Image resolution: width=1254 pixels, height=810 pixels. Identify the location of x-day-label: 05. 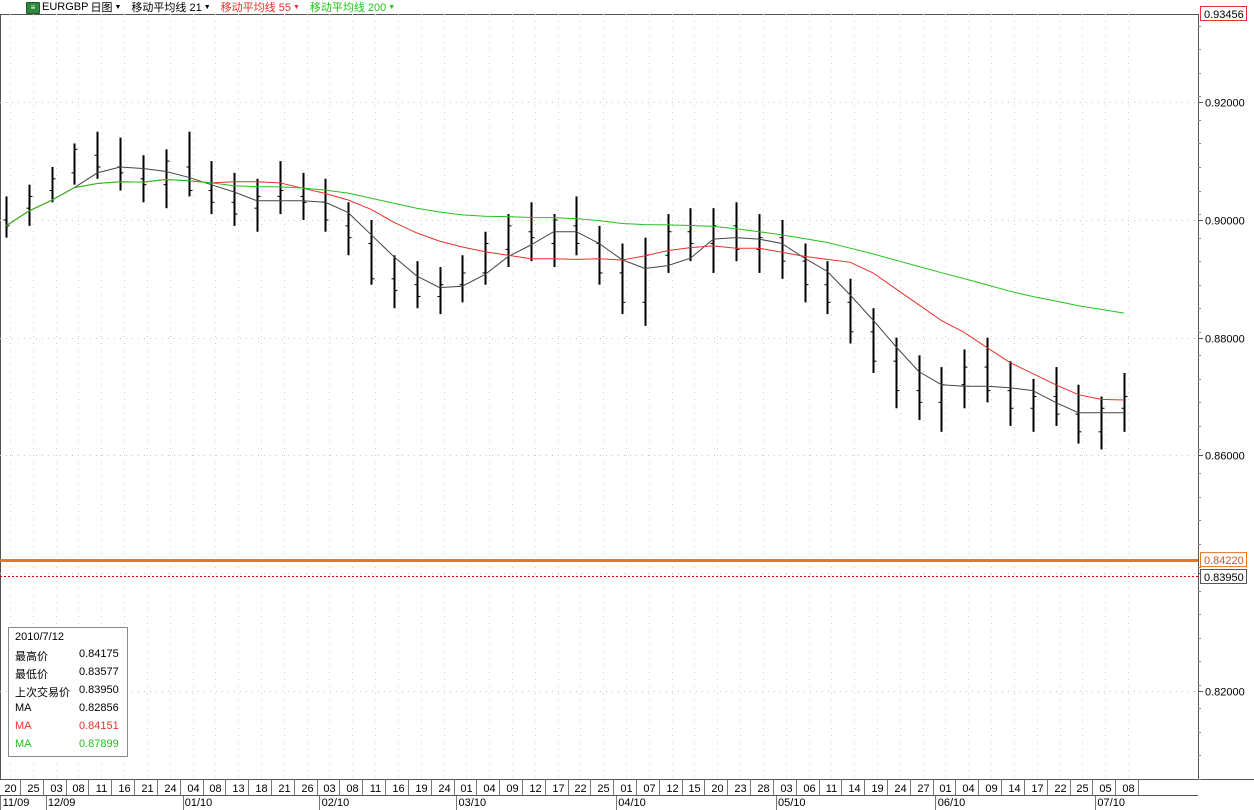
(1105, 789).